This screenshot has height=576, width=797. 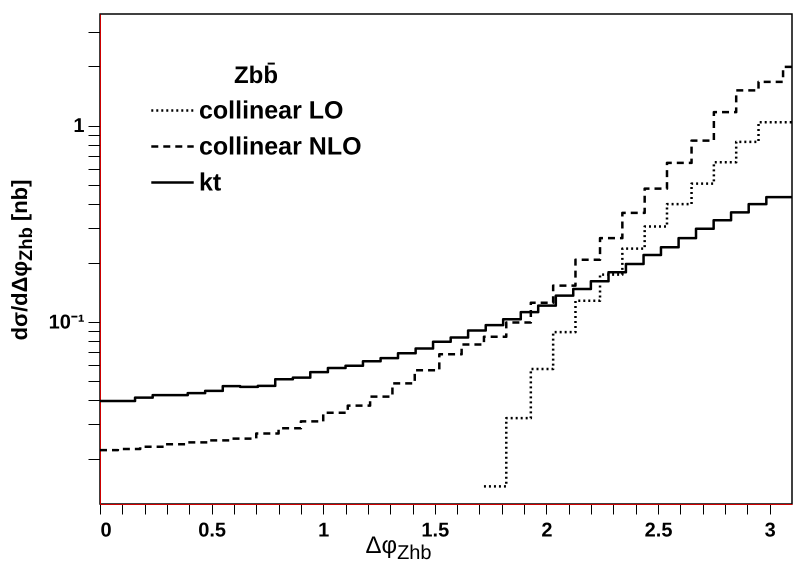 I want to click on y-tick-label: 10⁻¹, so click(x=66, y=322).